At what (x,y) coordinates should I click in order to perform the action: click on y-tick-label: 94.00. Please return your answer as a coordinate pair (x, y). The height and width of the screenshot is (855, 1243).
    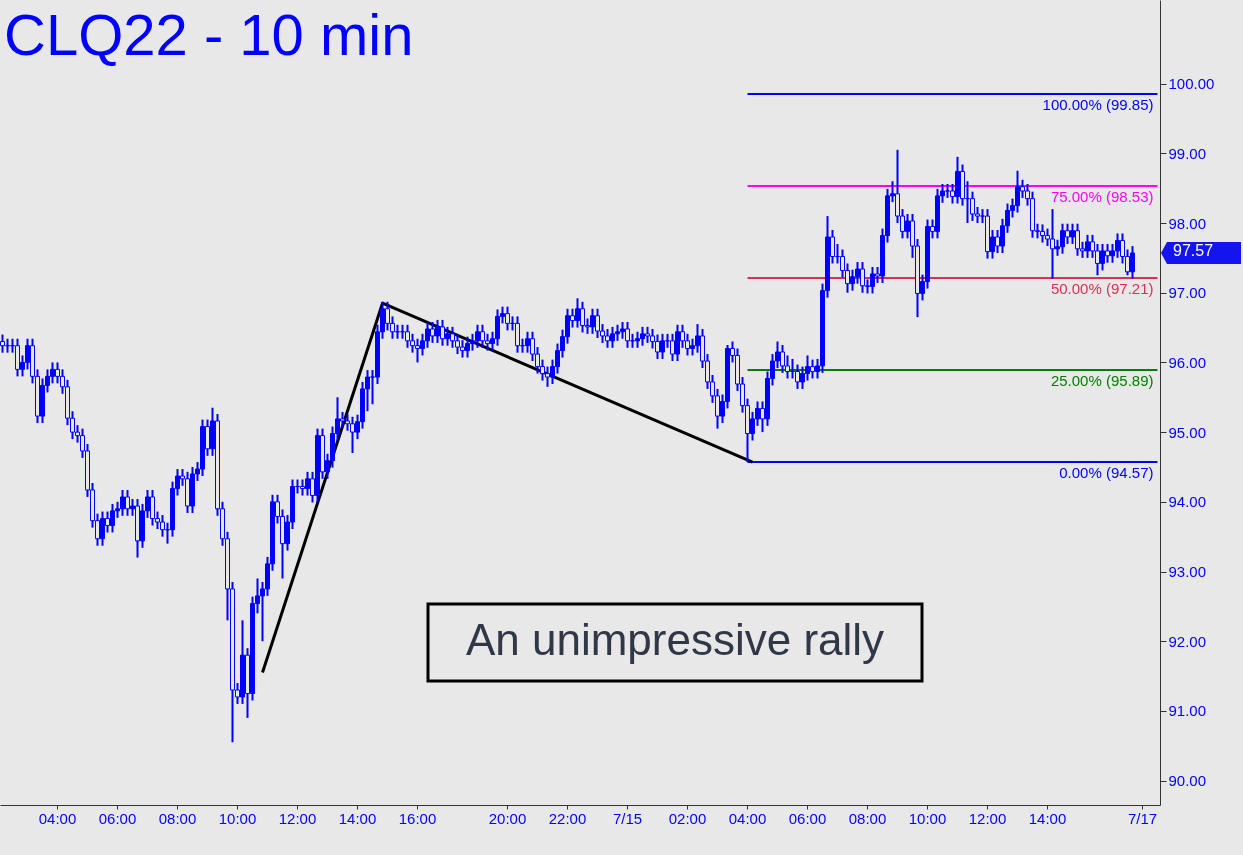
    Looking at the image, I should click on (1187, 502).